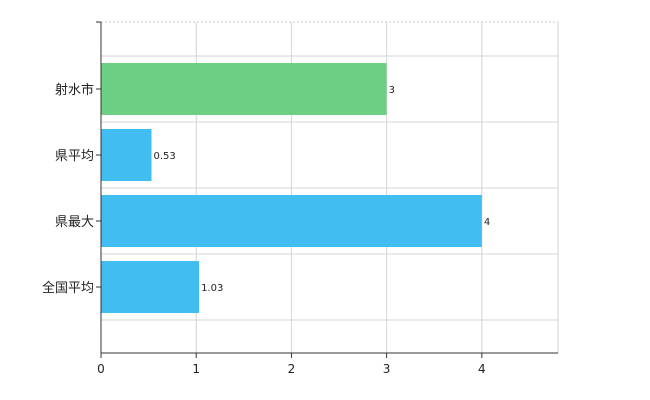 Image resolution: width=650 pixels, height=400 pixels. I want to click on category-label: 全国平均, so click(68, 288).